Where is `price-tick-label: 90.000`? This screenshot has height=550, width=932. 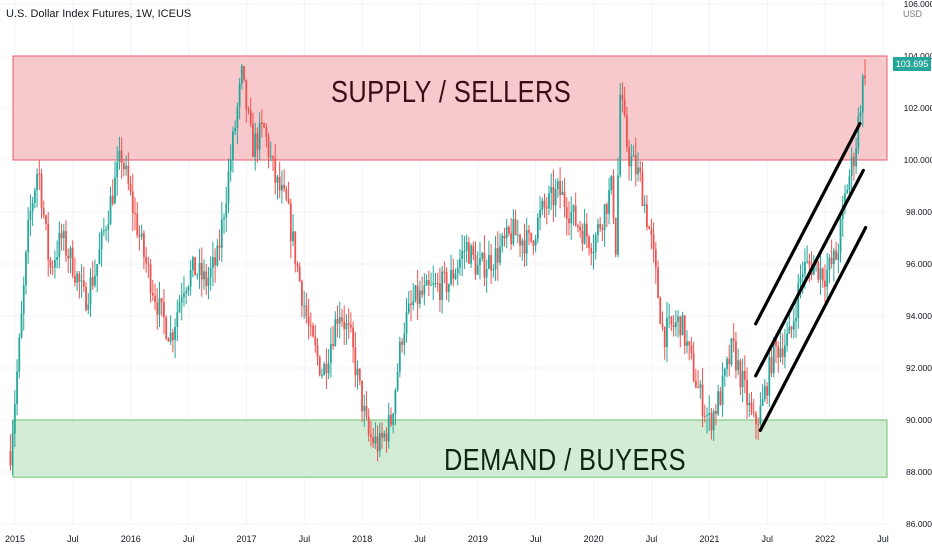 price-tick-label: 90.000 is located at coordinates (919, 420).